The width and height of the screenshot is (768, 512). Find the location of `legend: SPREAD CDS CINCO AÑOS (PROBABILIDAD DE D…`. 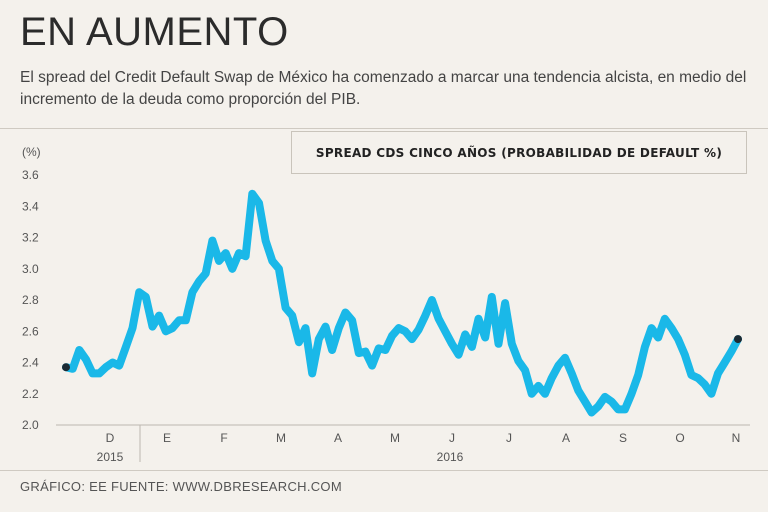

legend: SPREAD CDS CINCO AÑOS (PROBABILIDAD DE D… is located at coordinates (519, 152).